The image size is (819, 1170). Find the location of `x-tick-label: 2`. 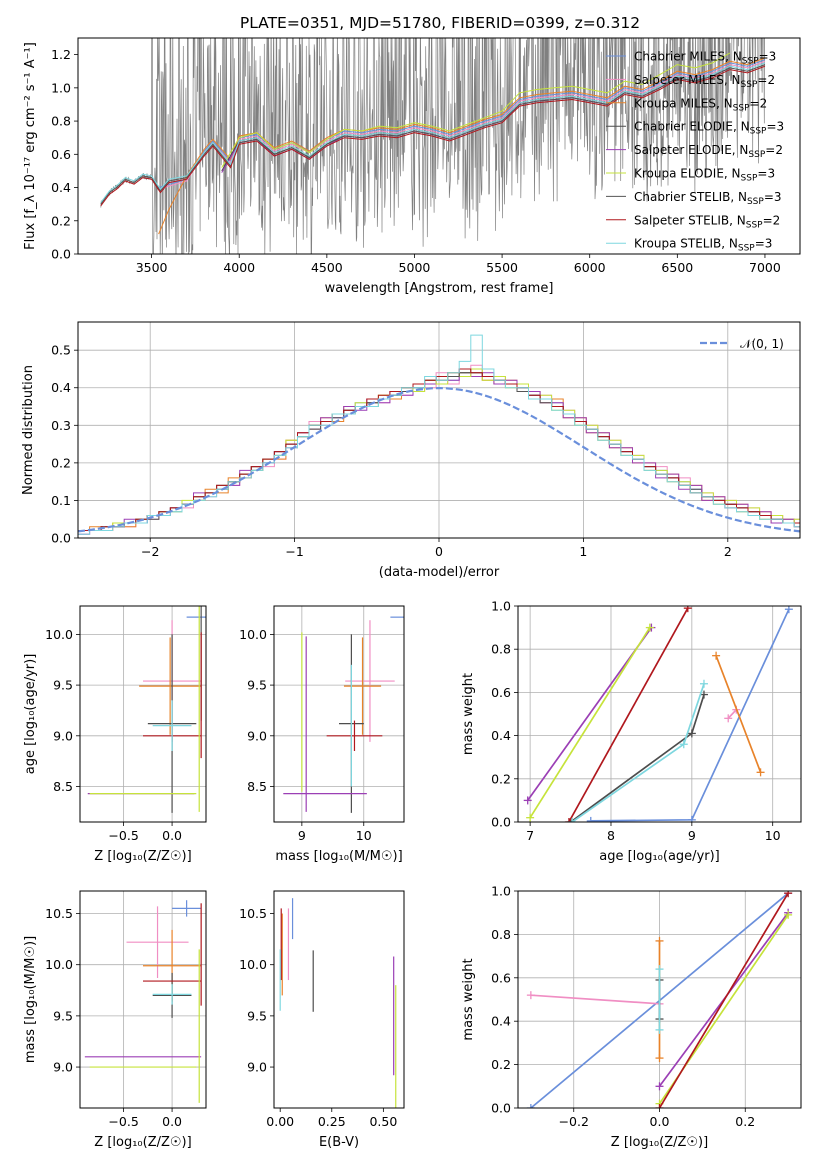

x-tick-label: 2 is located at coordinates (728, 551).